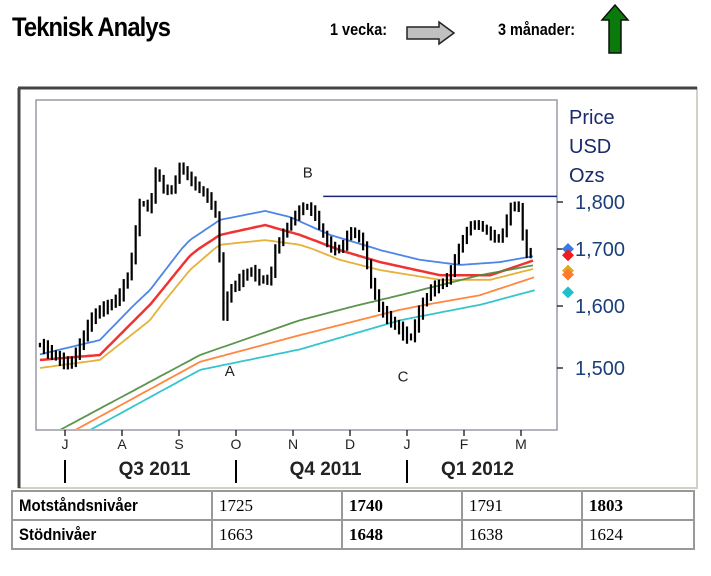 The width and height of the screenshot is (711, 576). Describe the element at coordinates (600, 369) in the screenshot. I see `y-tick-label: 1,500` at that location.